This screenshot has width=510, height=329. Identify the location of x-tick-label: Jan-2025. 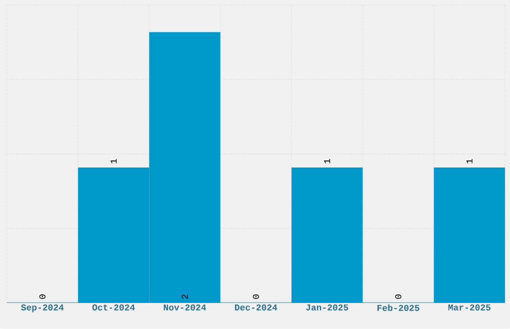
(327, 307).